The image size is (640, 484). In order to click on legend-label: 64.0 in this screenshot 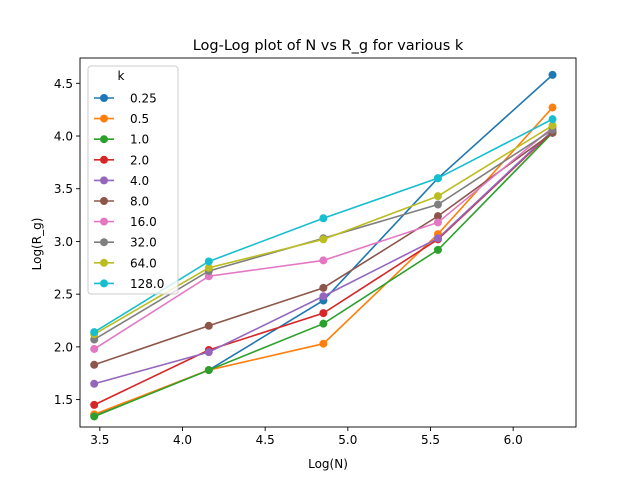, I will do `click(143, 263)`.